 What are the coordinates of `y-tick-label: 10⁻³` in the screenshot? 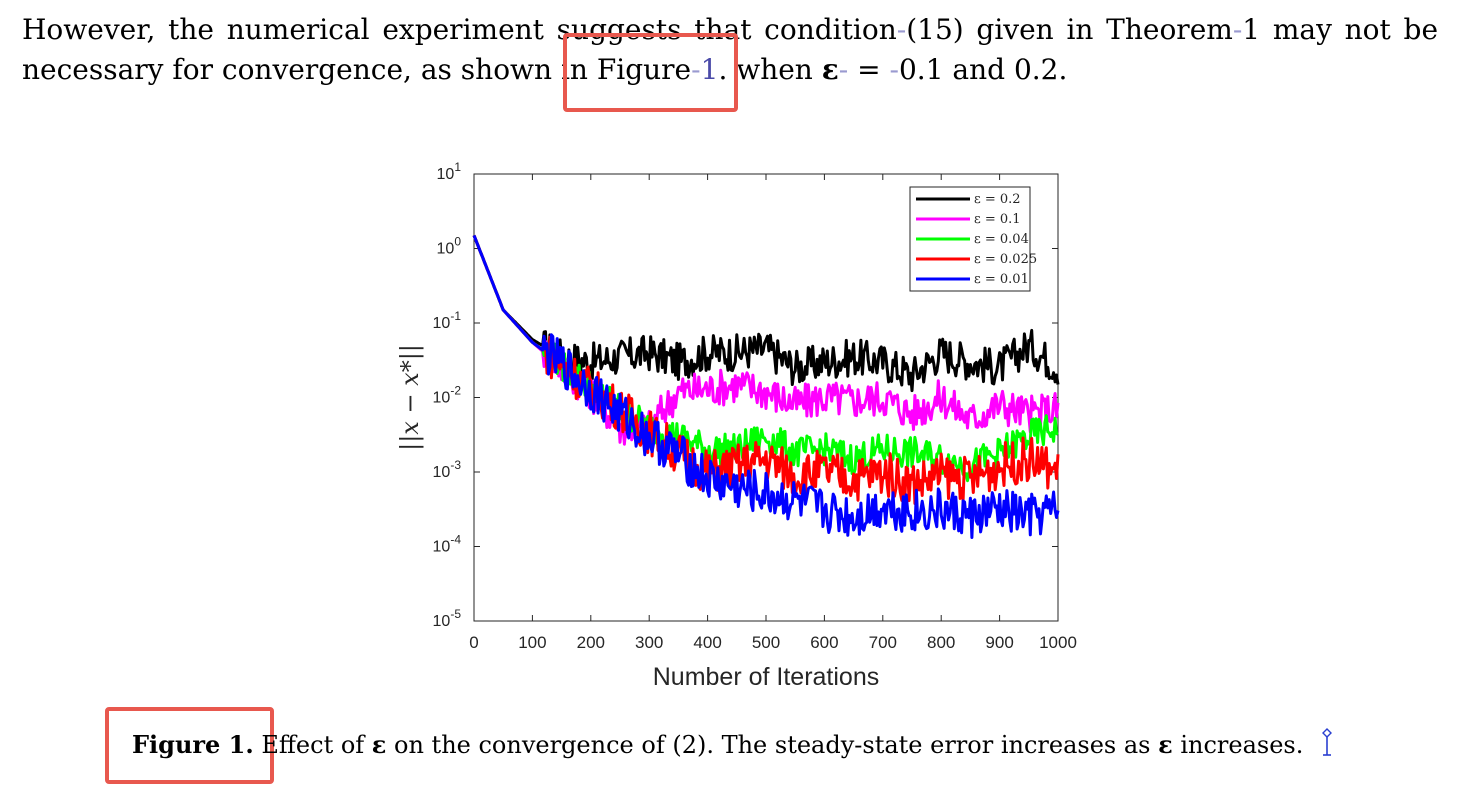 It's located at (447, 469).